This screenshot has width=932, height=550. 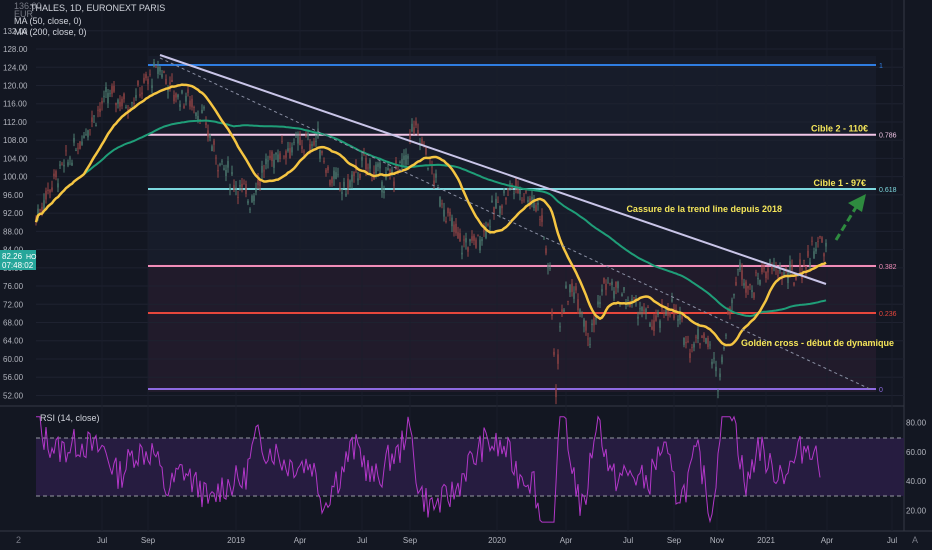 What do you see at coordinates (915, 540) in the screenshot?
I see `auto-scale-button: A` at bounding box center [915, 540].